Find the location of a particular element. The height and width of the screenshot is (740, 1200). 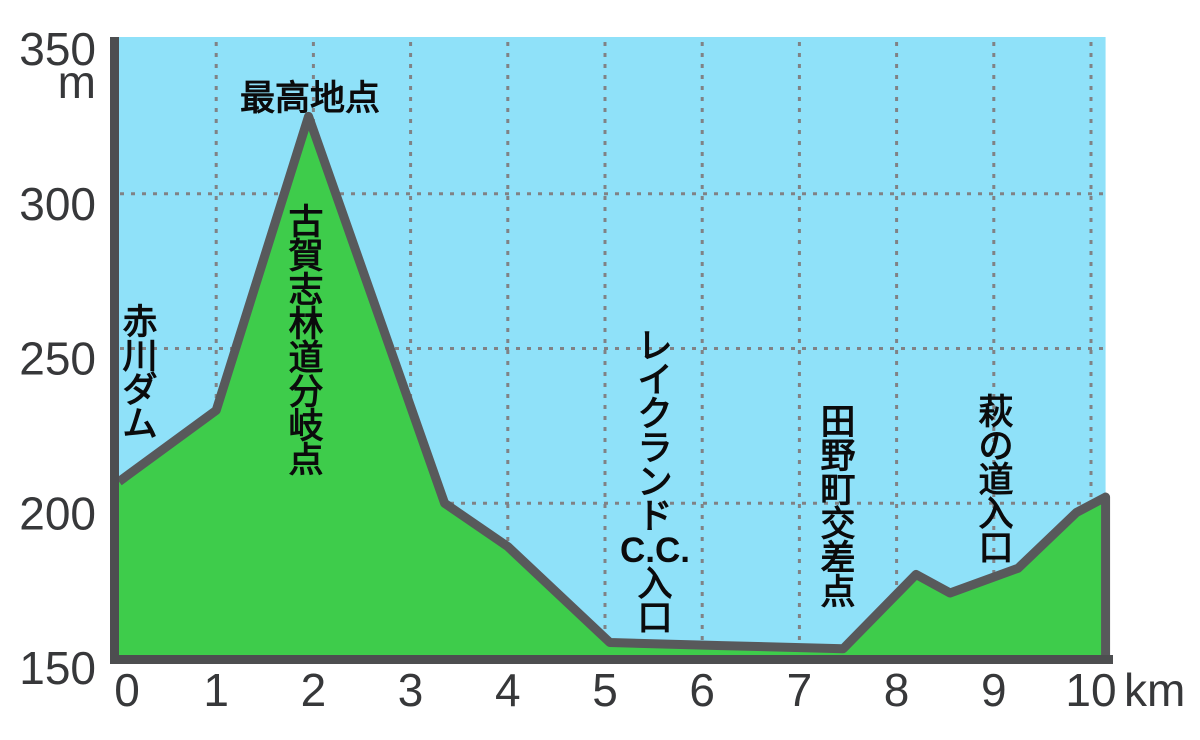

x-tick-label-1: 1 is located at coordinates (216, 690).